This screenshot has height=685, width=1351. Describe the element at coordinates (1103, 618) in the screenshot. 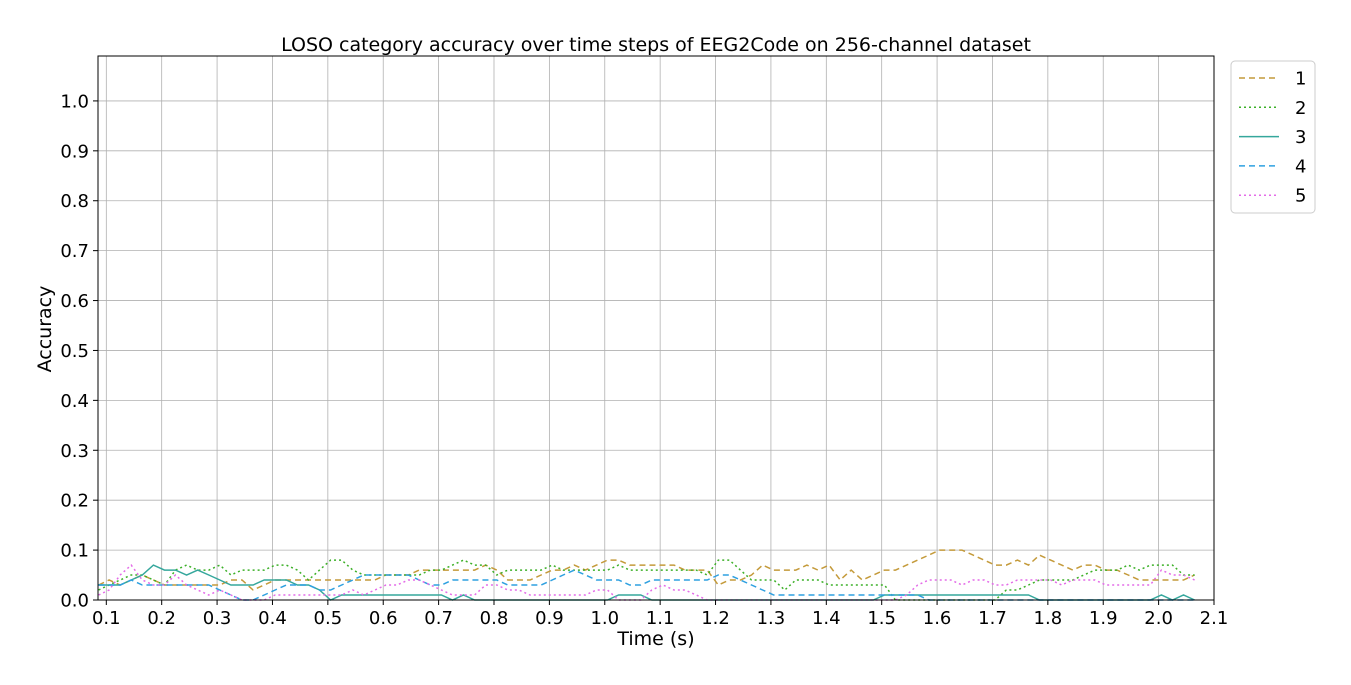

I see `x-tick-label: 1.9` at that location.